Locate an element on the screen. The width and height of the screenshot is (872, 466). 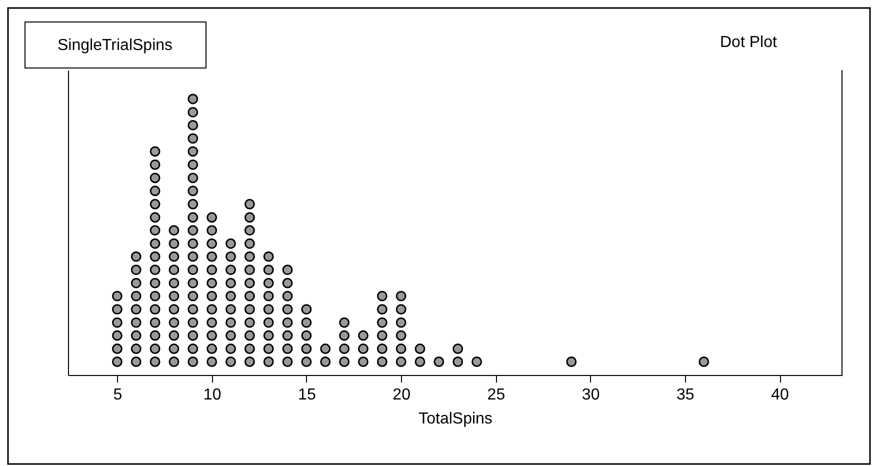
chart-title: SingleTrialSpins is located at coordinates (115, 45).